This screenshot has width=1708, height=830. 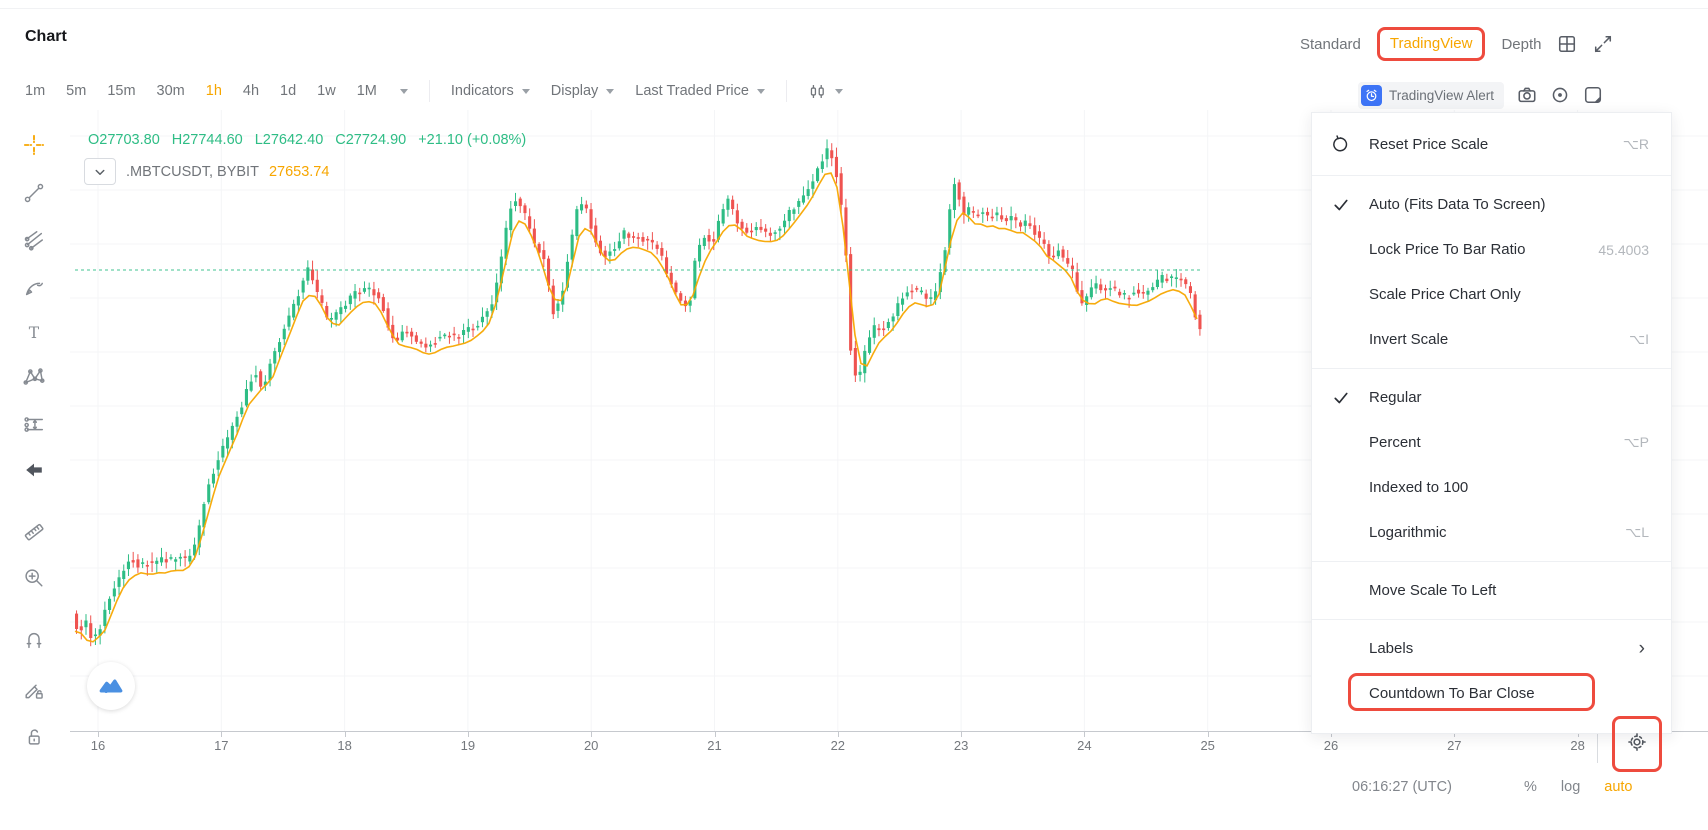 What do you see at coordinates (1491, 144) in the screenshot?
I see `menu-item-reset-price-scale: Reset Price Scale ⌥R` at bounding box center [1491, 144].